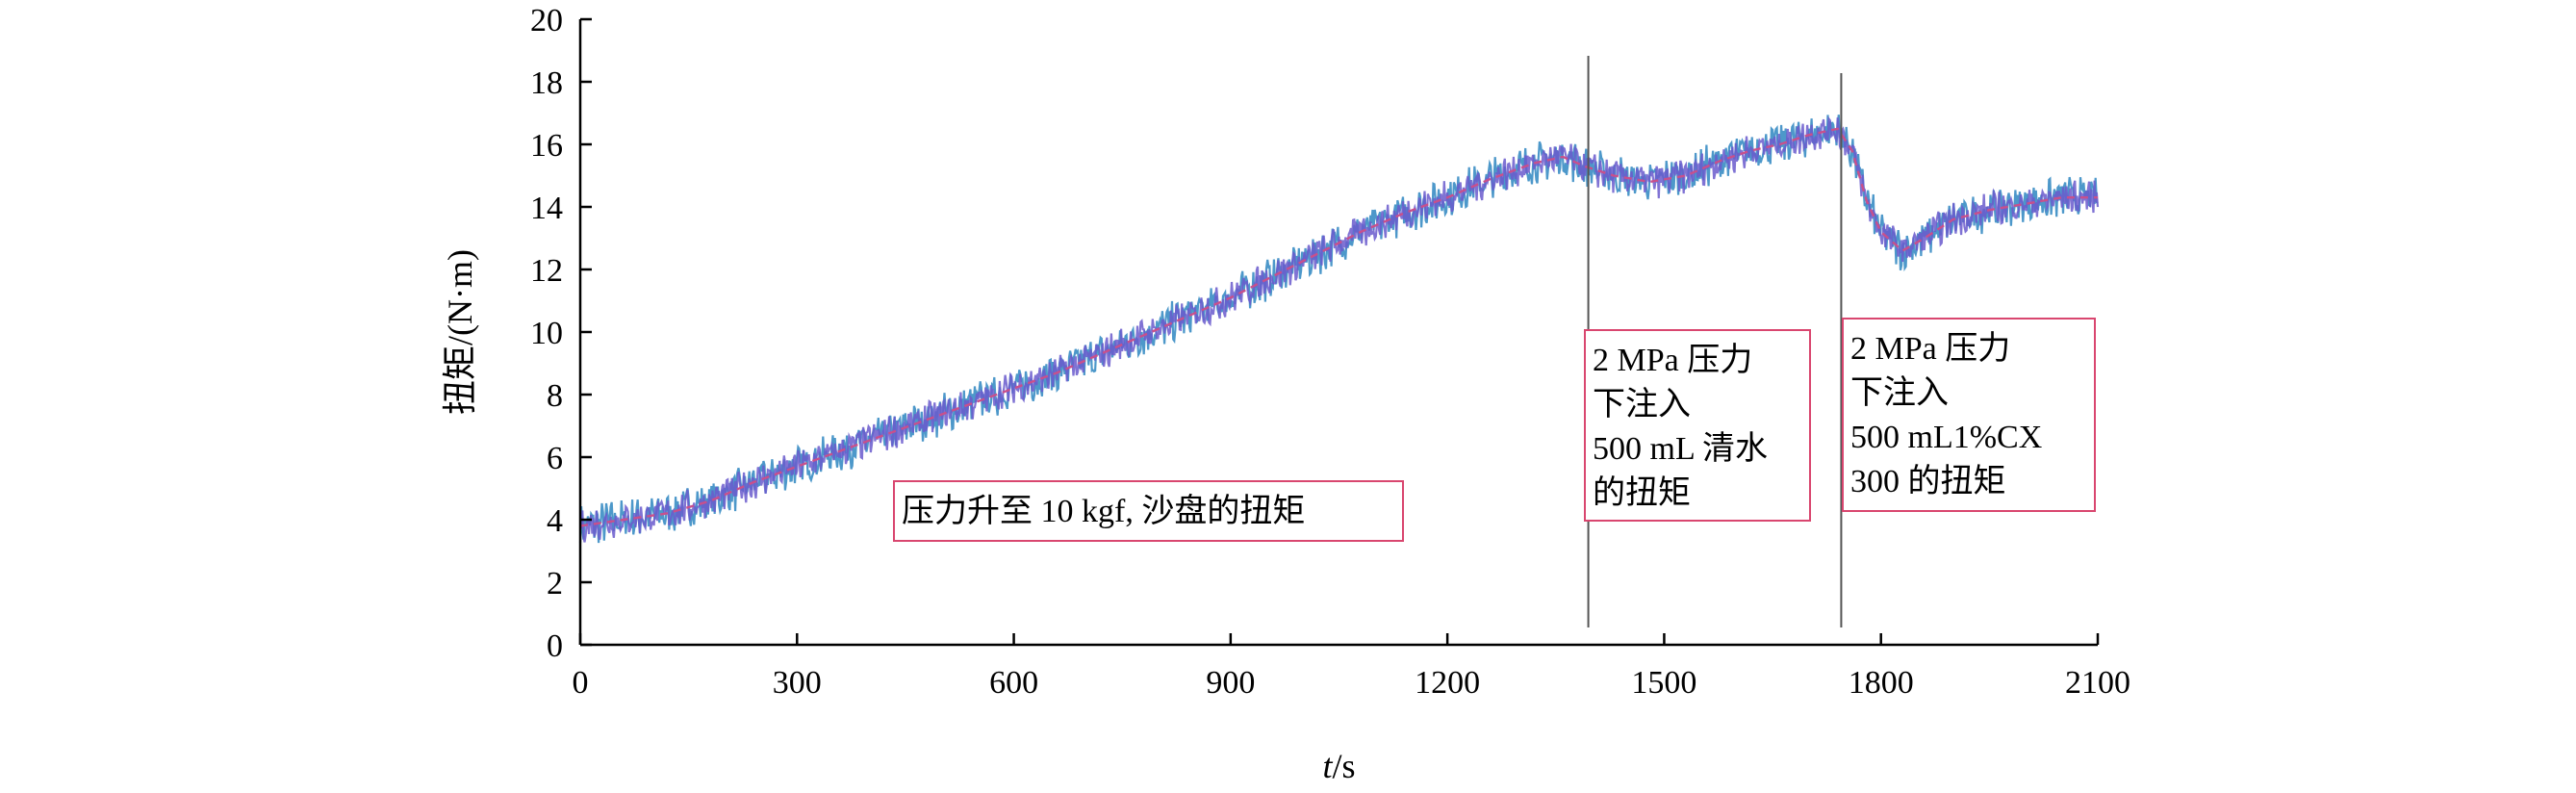 Image resolution: width=2576 pixels, height=793 pixels. Describe the element at coordinates (460, 332) in the screenshot. I see `y-axis-title: 扭矩/(N·m)` at that location.